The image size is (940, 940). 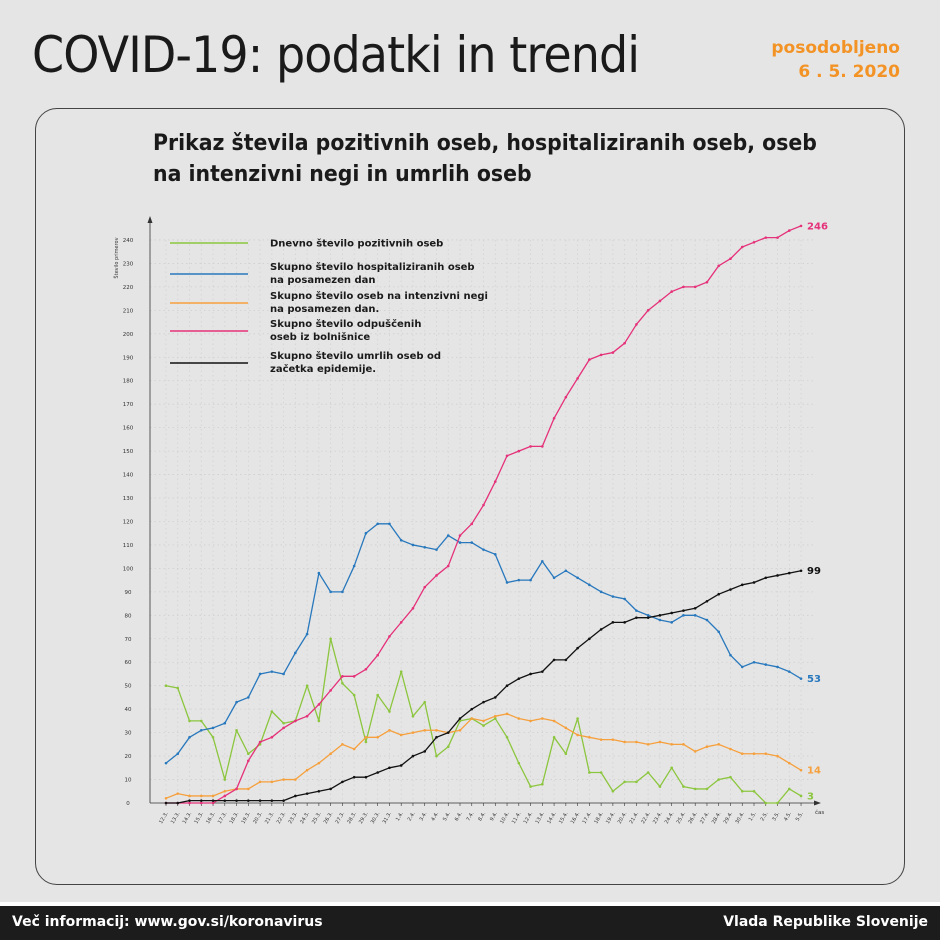 I want to click on x-tick-label: 21.3., so click(x=270, y=818).